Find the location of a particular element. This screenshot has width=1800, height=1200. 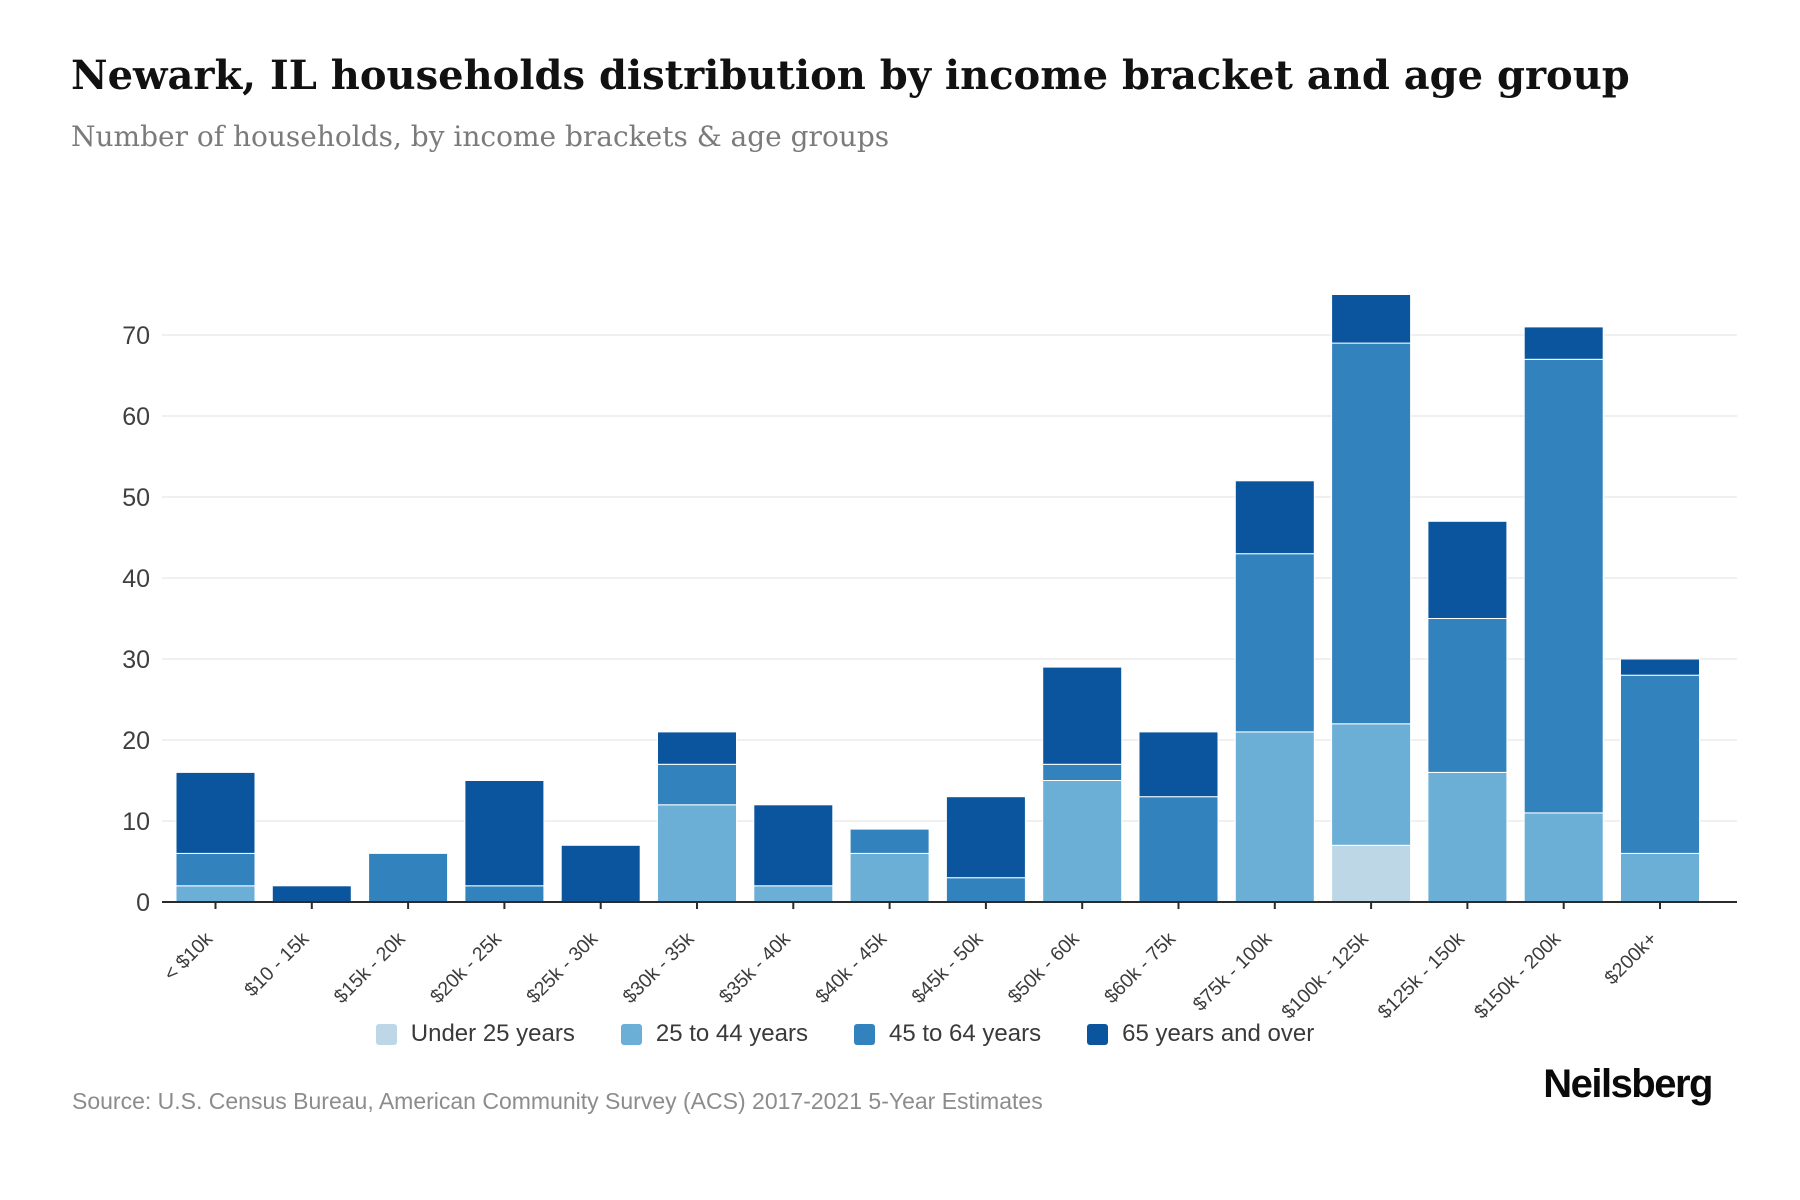

legend-item-under-25-years: Under 25 years is located at coordinates (475, 1034).